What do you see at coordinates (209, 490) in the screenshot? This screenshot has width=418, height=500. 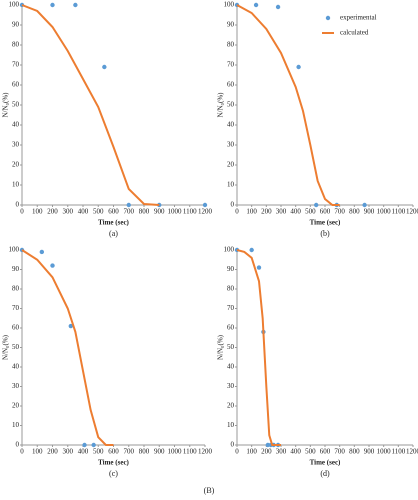 I see `figure-label: (B)` at bounding box center [209, 490].